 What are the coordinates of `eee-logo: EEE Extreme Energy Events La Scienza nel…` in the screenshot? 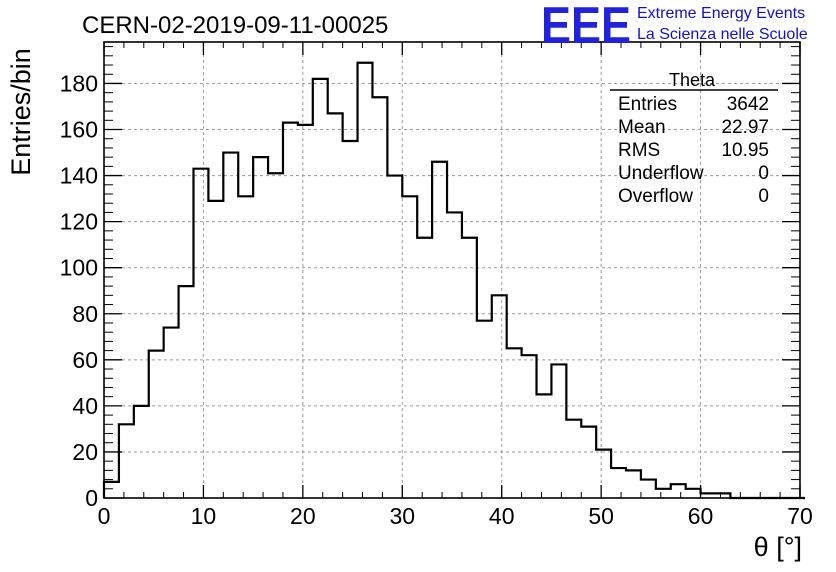 It's located at (674, 27).